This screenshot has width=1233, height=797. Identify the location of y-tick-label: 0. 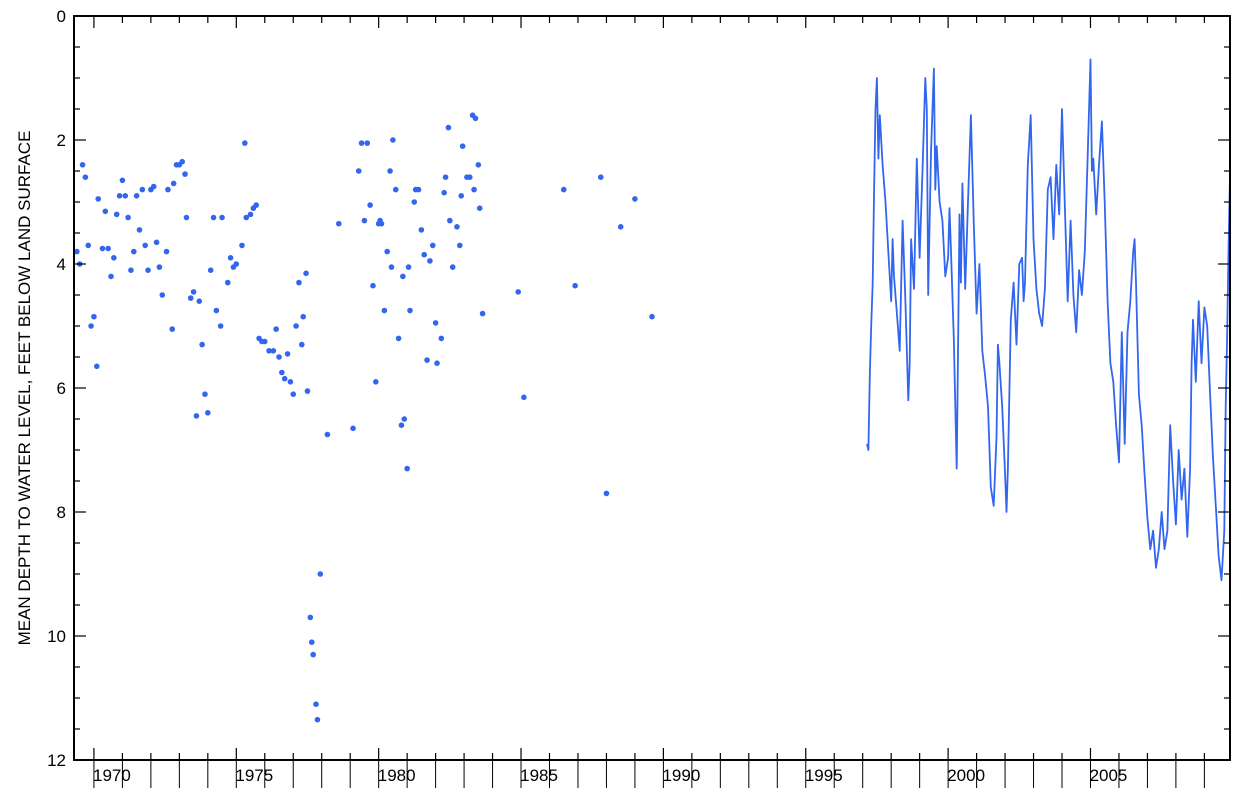
(61, 16).